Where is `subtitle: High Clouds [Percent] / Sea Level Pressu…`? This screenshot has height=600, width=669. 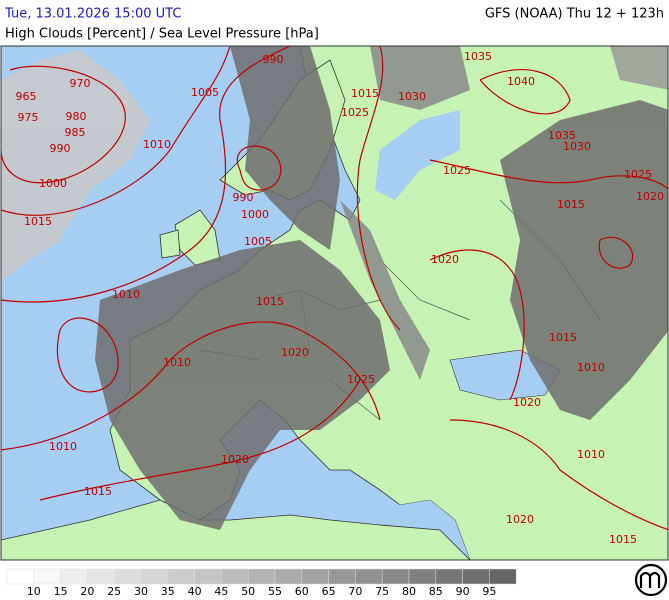
subtitle: High Clouds [Percent] / Sea Level Pressu… is located at coordinates (162, 34).